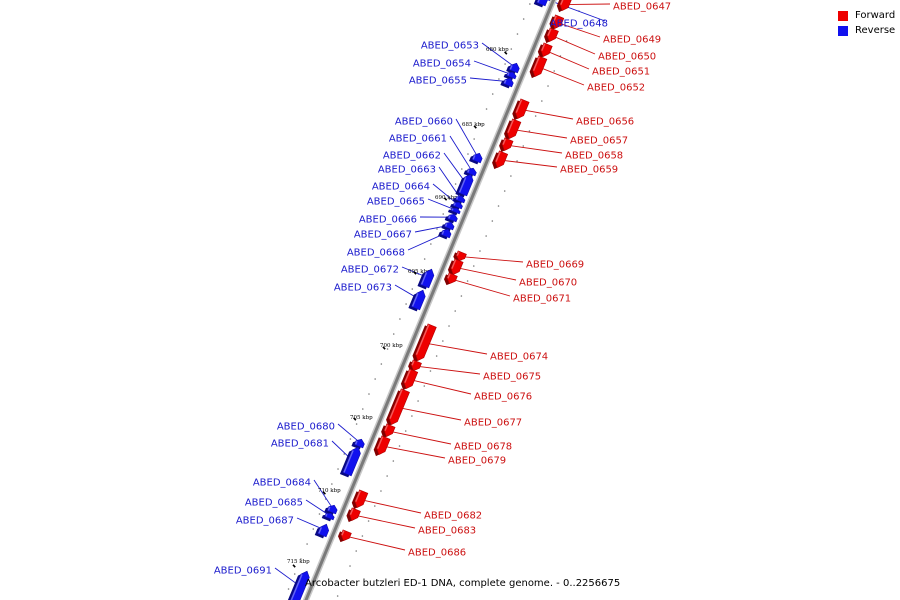 This screenshot has height=600, width=900. I want to click on scale-tick-label: 705 kbp, so click(361, 418).